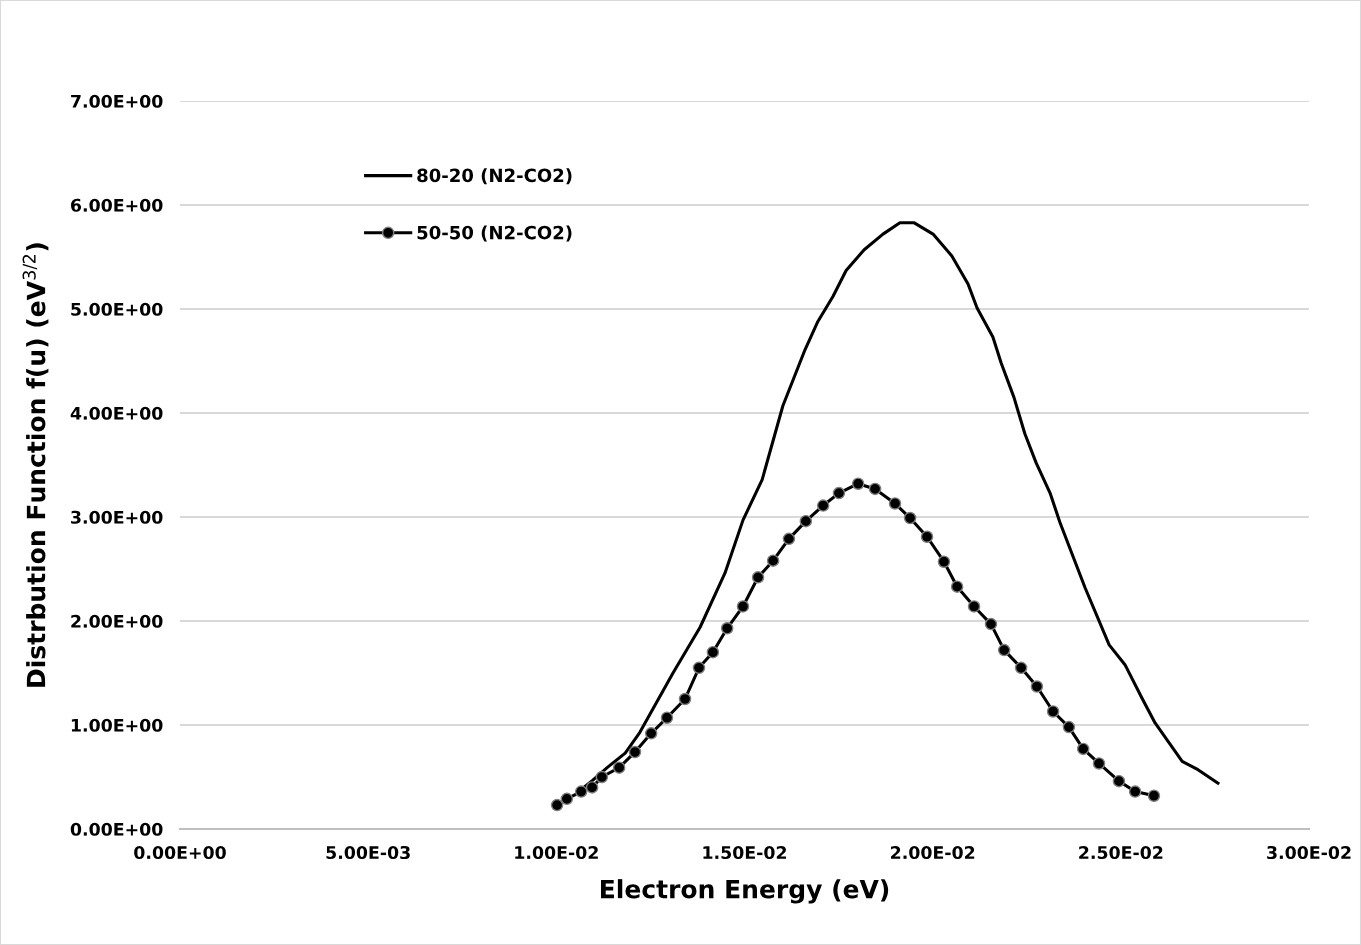 This screenshot has width=1361, height=945. Describe the element at coordinates (494, 176) in the screenshot. I see `legend-label: 80-20 (N2-CO2)` at that location.